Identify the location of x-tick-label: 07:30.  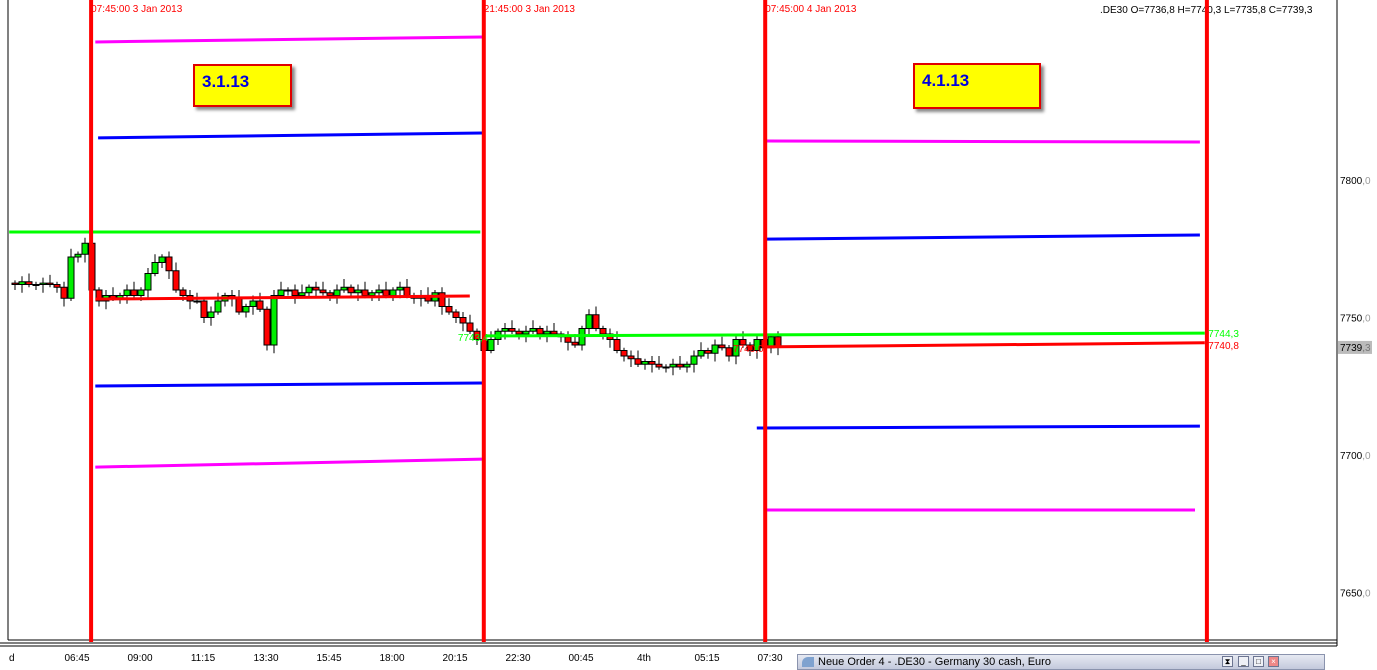
(769, 658).